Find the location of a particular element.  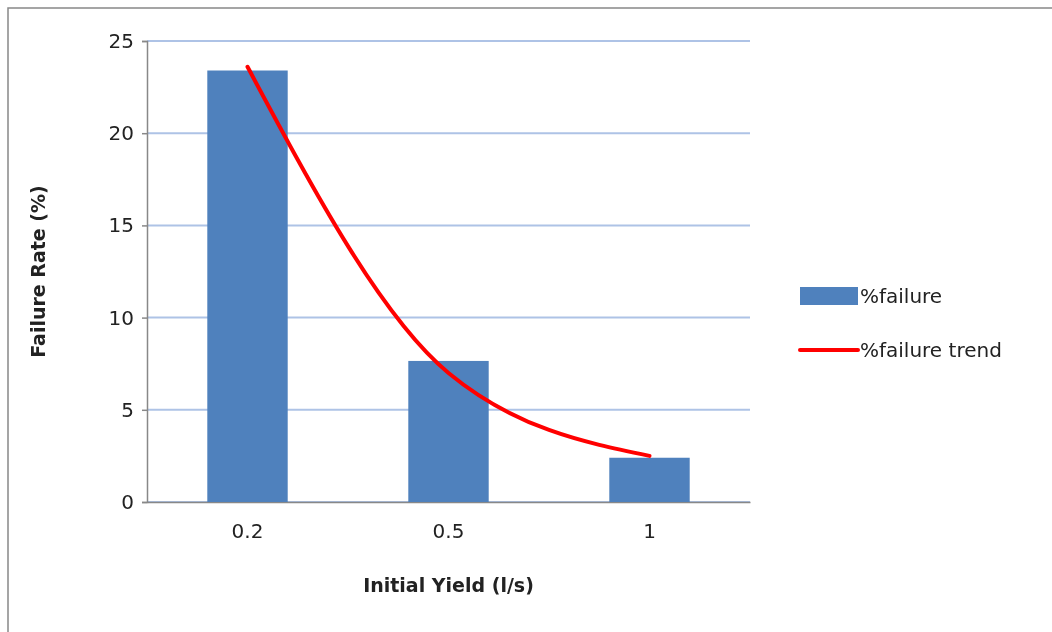

y-tick-label: 15 is located at coordinates (121, 225).